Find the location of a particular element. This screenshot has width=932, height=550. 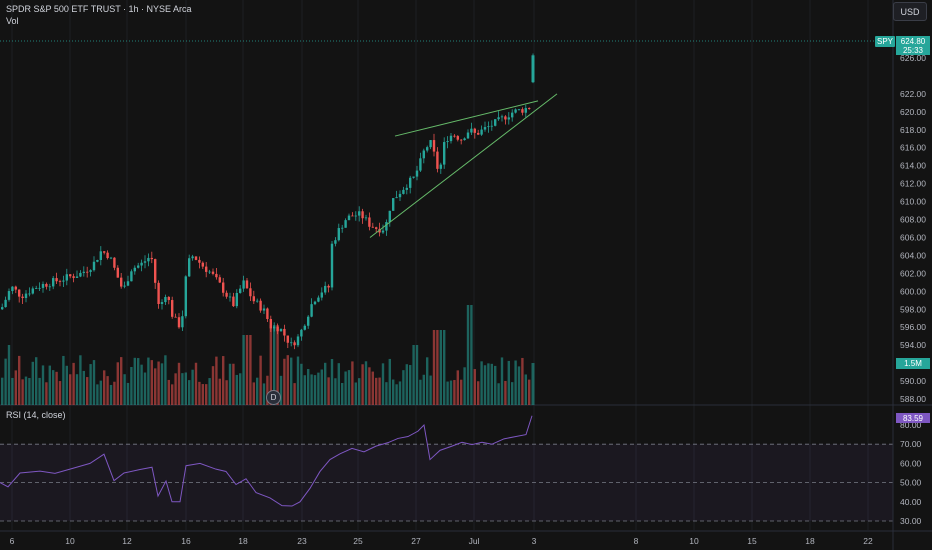

dividend-marker: D is located at coordinates (273, 397).